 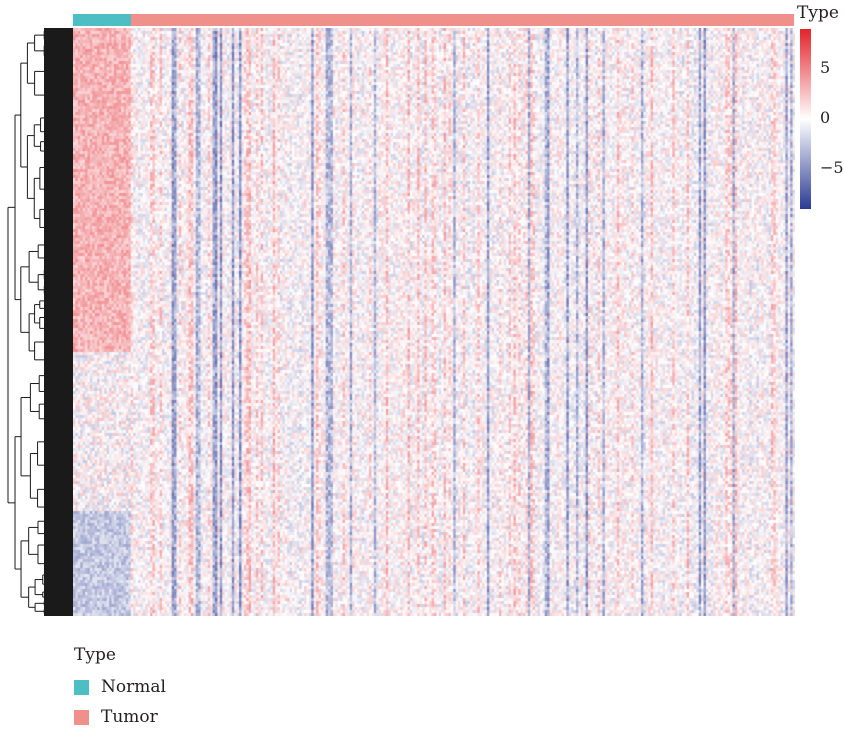 I want to click on legend-swatch-normal, so click(x=81, y=687).